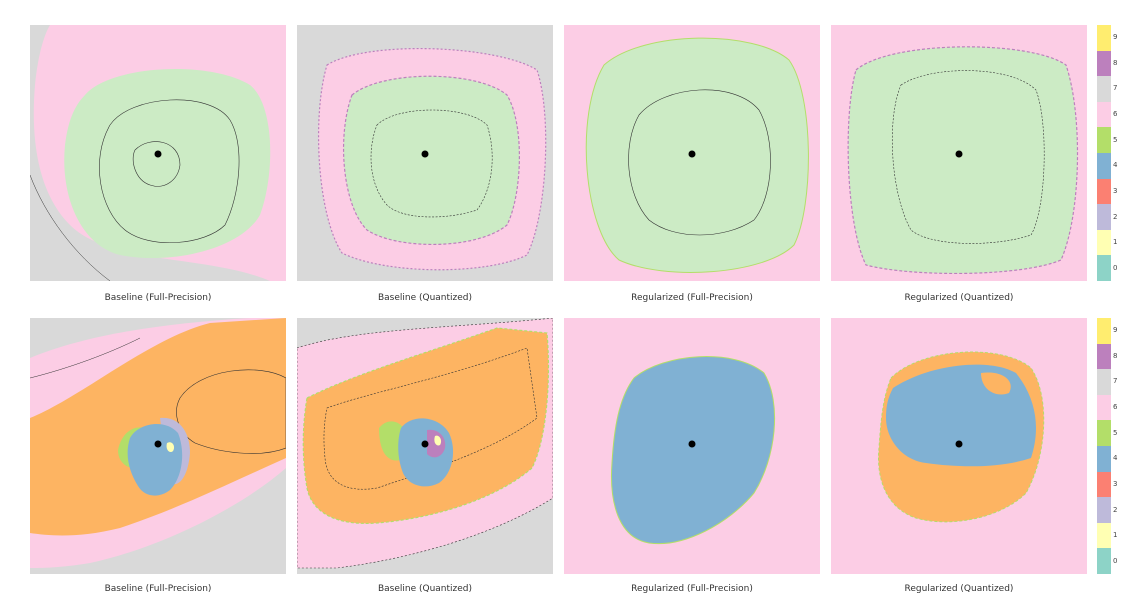 This screenshot has width=1145, height=611. What do you see at coordinates (692, 298) in the screenshot?
I see `caption-r1-c3: Regularized (Full-Precision)` at bounding box center [692, 298].